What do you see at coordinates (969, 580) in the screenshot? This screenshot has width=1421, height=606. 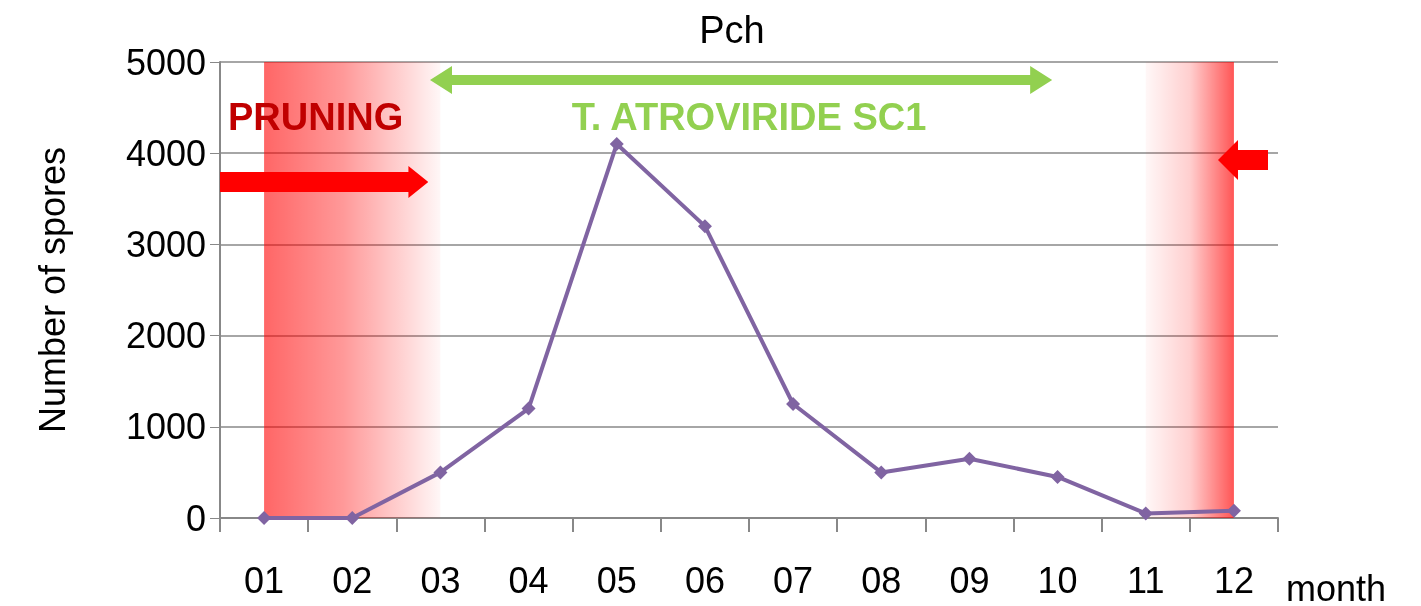 I see `x-tick-label: 09` at bounding box center [969, 580].